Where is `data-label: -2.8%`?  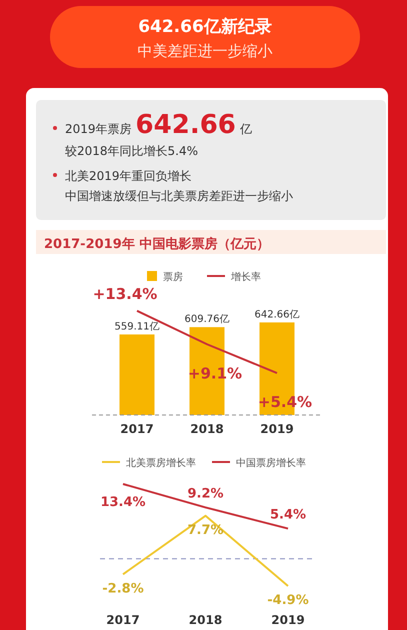 data-label: -2.8% is located at coordinates (123, 588).